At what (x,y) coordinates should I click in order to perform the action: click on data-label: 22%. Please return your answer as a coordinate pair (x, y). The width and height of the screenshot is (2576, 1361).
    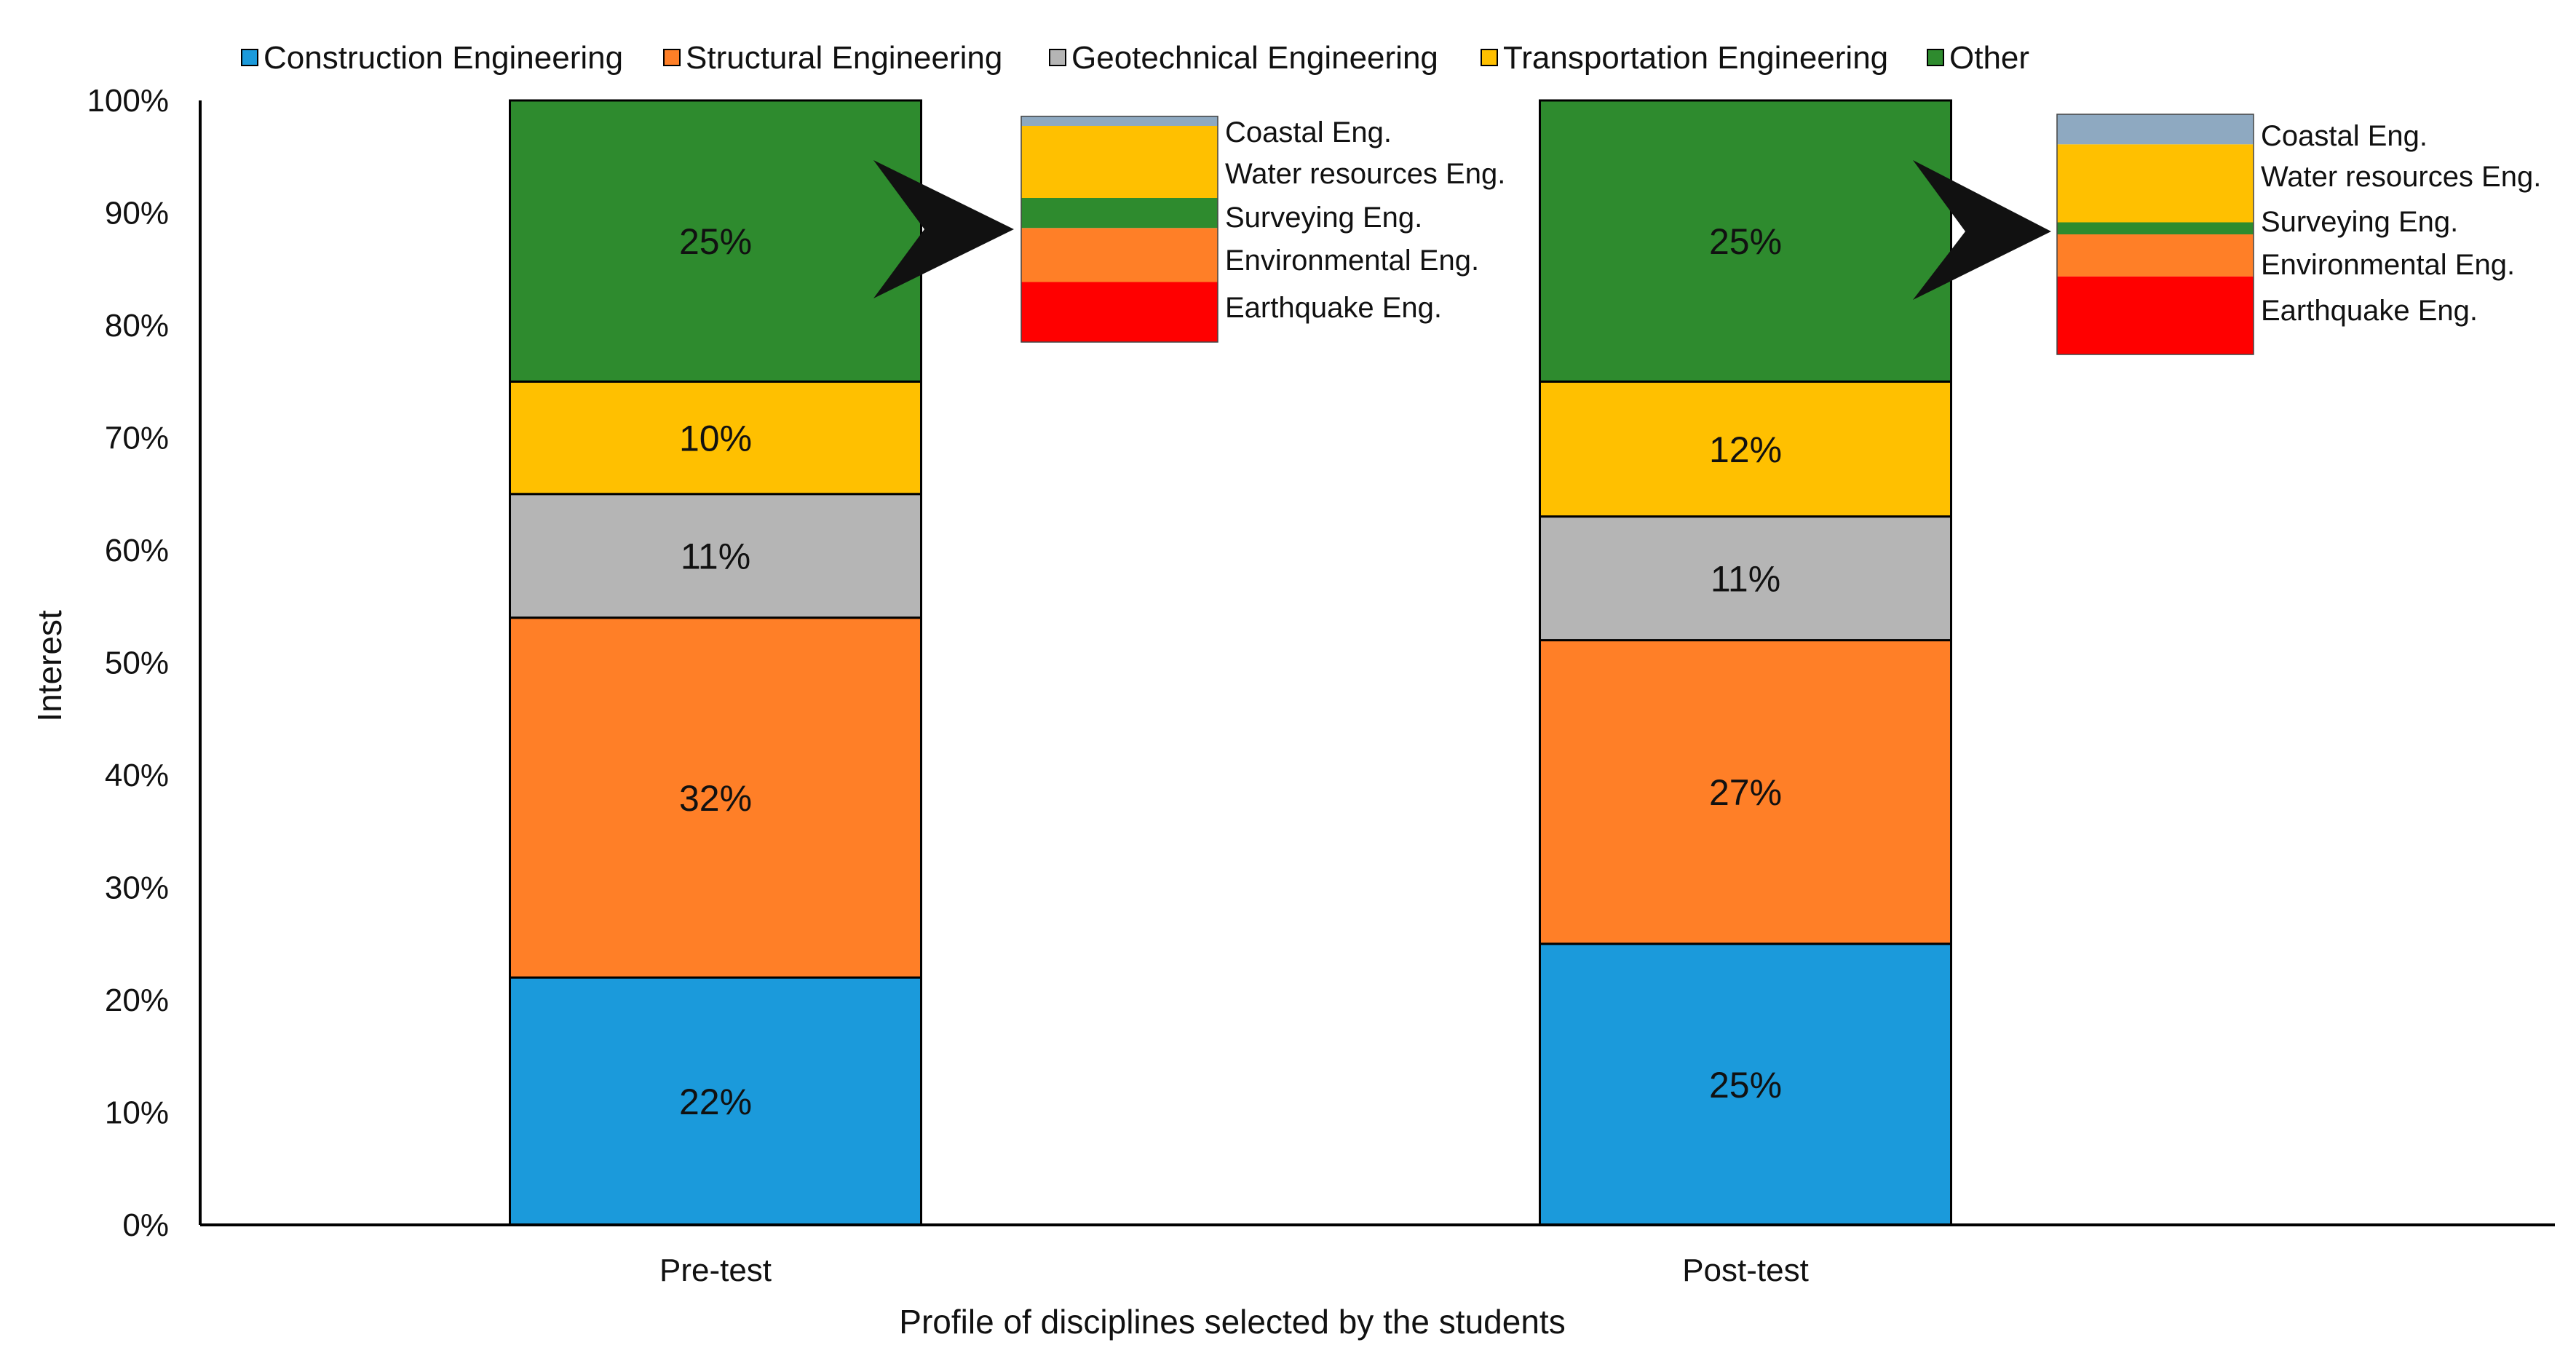
    Looking at the image, I should click on (715, 1102).